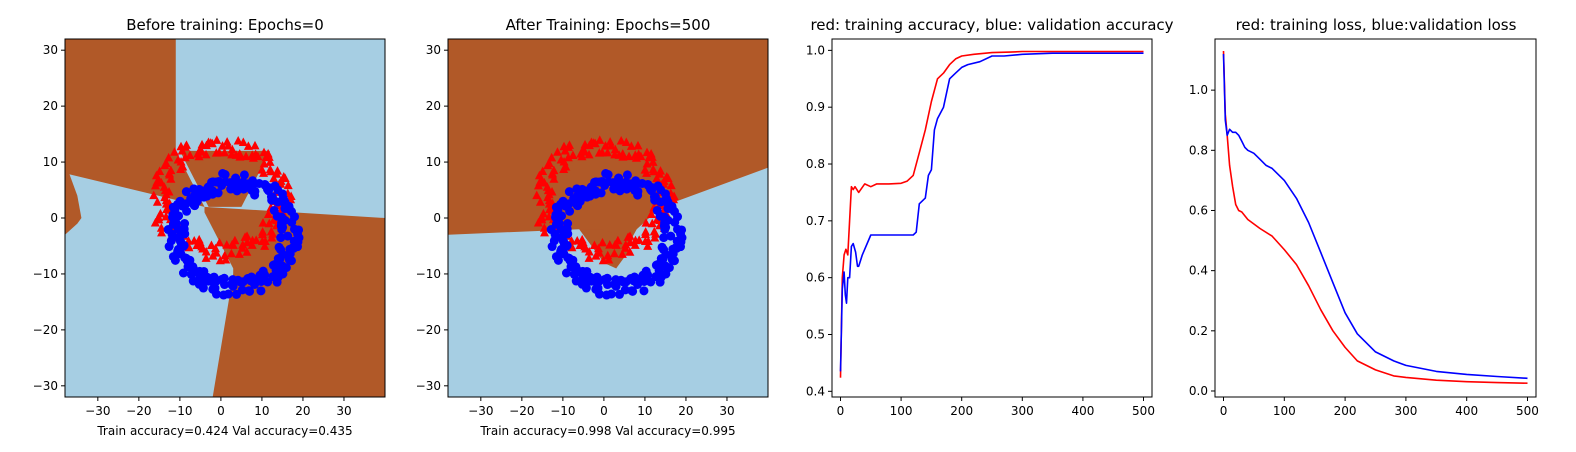 This screenshot has height=452, width=1576. I want to click on x-tick-label: 500, so click(1527, 411).